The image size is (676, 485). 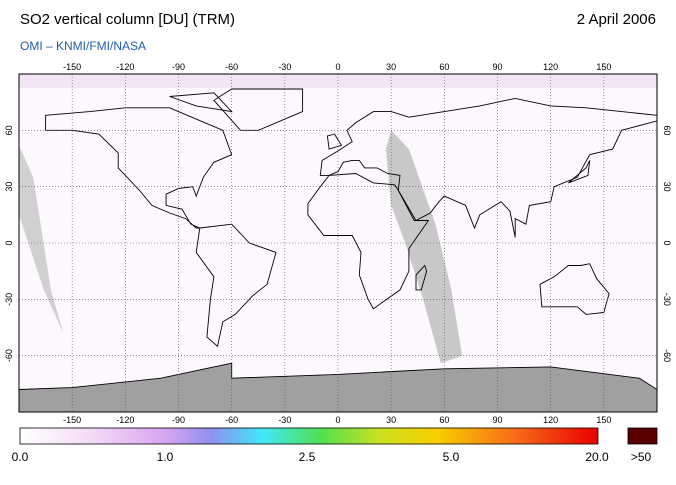 I want to click on title: SO2 vertical column [DU] (TRM), so click(x=127, y=19).